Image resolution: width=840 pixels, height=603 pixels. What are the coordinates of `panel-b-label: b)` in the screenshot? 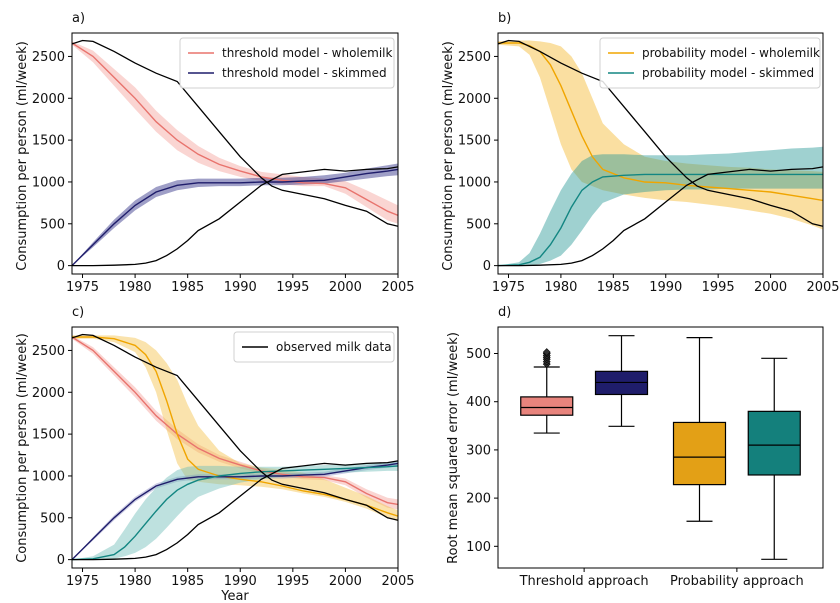 It's located at (504, 18).